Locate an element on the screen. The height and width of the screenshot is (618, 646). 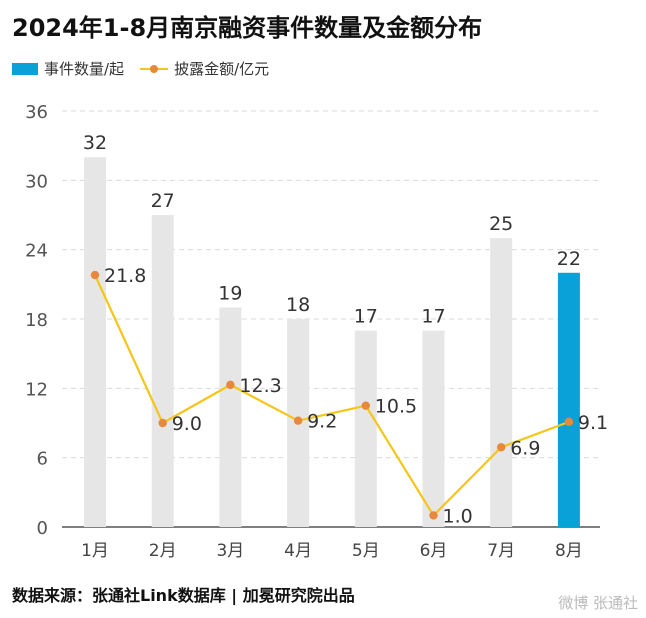
legend-bar-swatch is located at coordinates (25, 68).